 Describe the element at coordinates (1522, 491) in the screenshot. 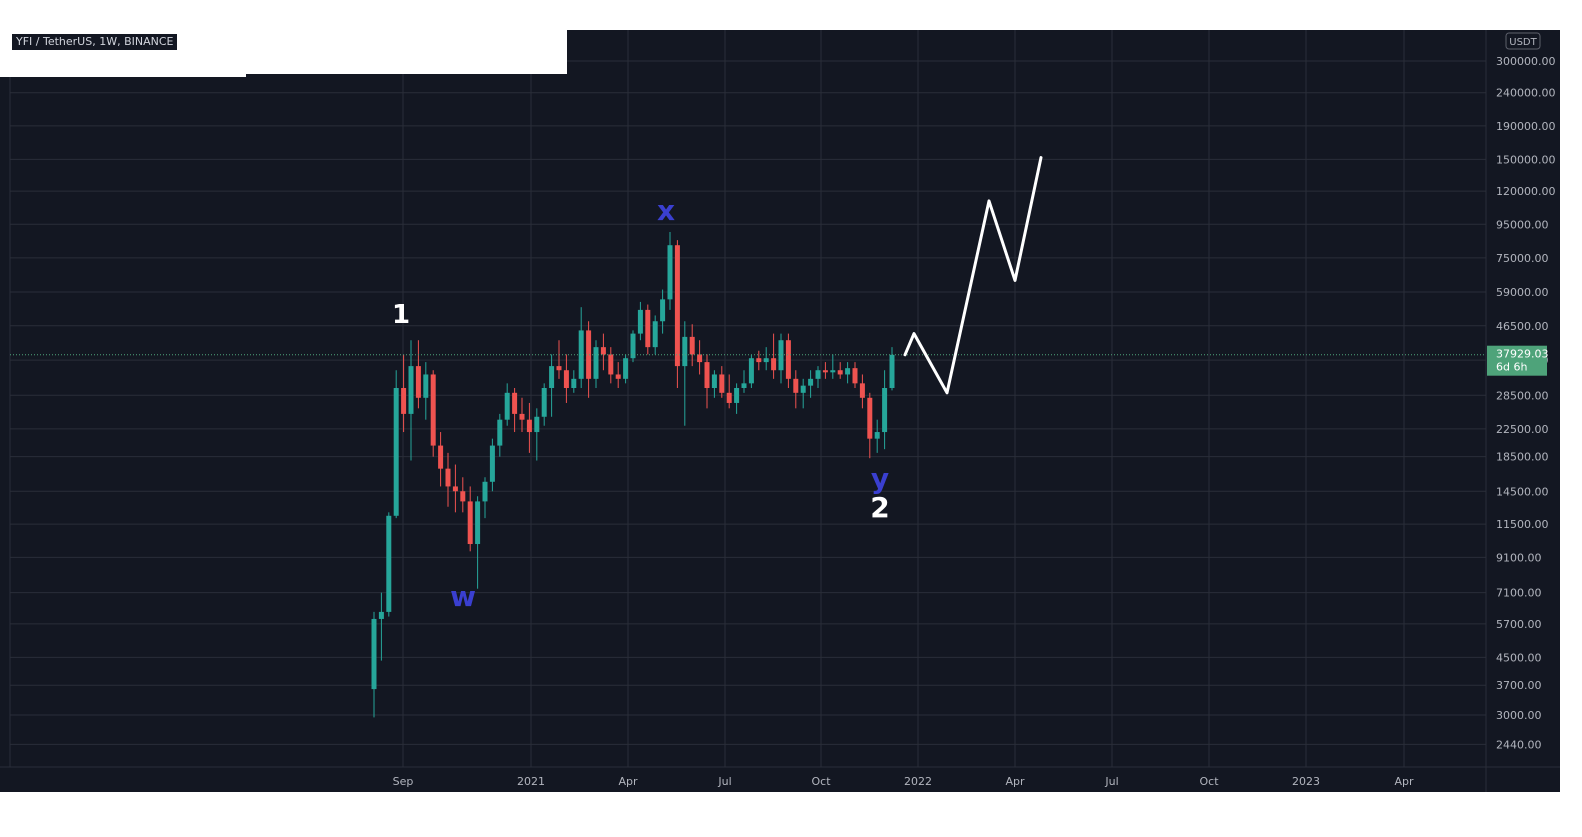

I see `price-tick-label: 14500.00` at that location.